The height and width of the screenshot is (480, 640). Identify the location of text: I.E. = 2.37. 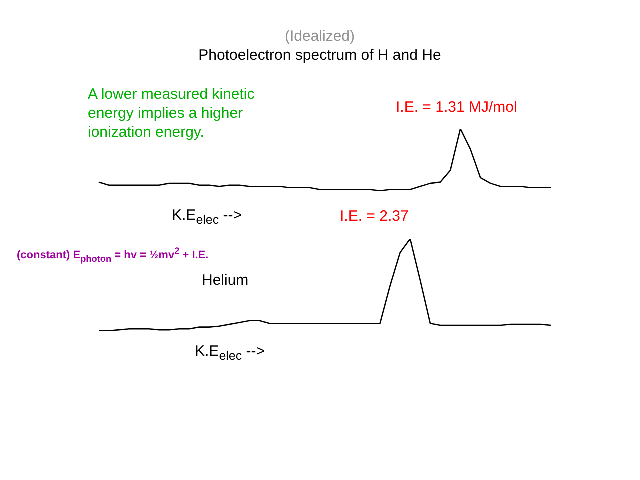
(374, 216).